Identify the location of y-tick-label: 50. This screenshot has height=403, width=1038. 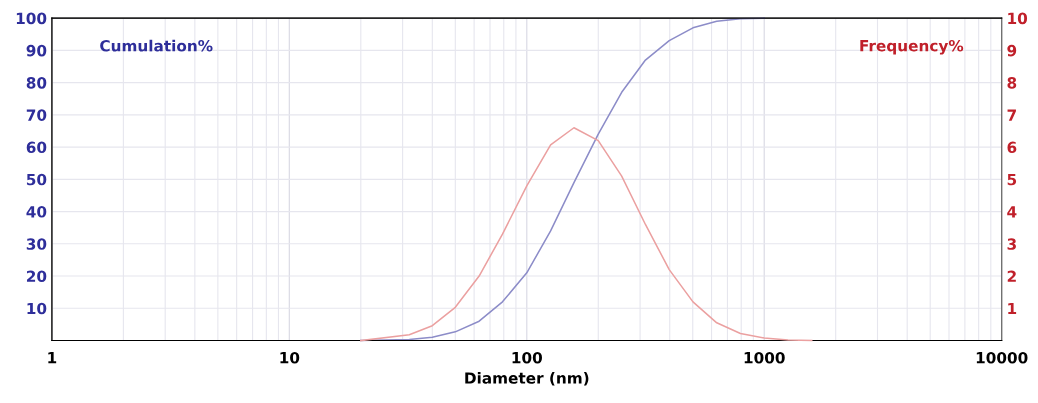
(36, 179).